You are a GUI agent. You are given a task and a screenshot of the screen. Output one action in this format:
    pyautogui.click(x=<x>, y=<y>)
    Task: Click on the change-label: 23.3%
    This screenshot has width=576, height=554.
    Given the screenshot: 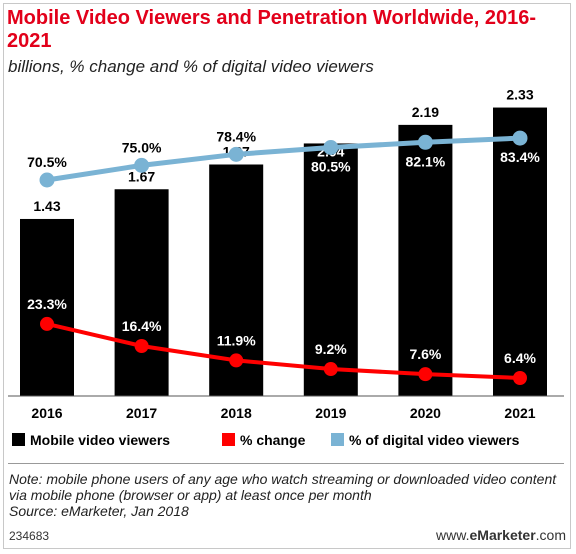 What is the action you would take?
    pyautogui.click(x=47, y=304)
    